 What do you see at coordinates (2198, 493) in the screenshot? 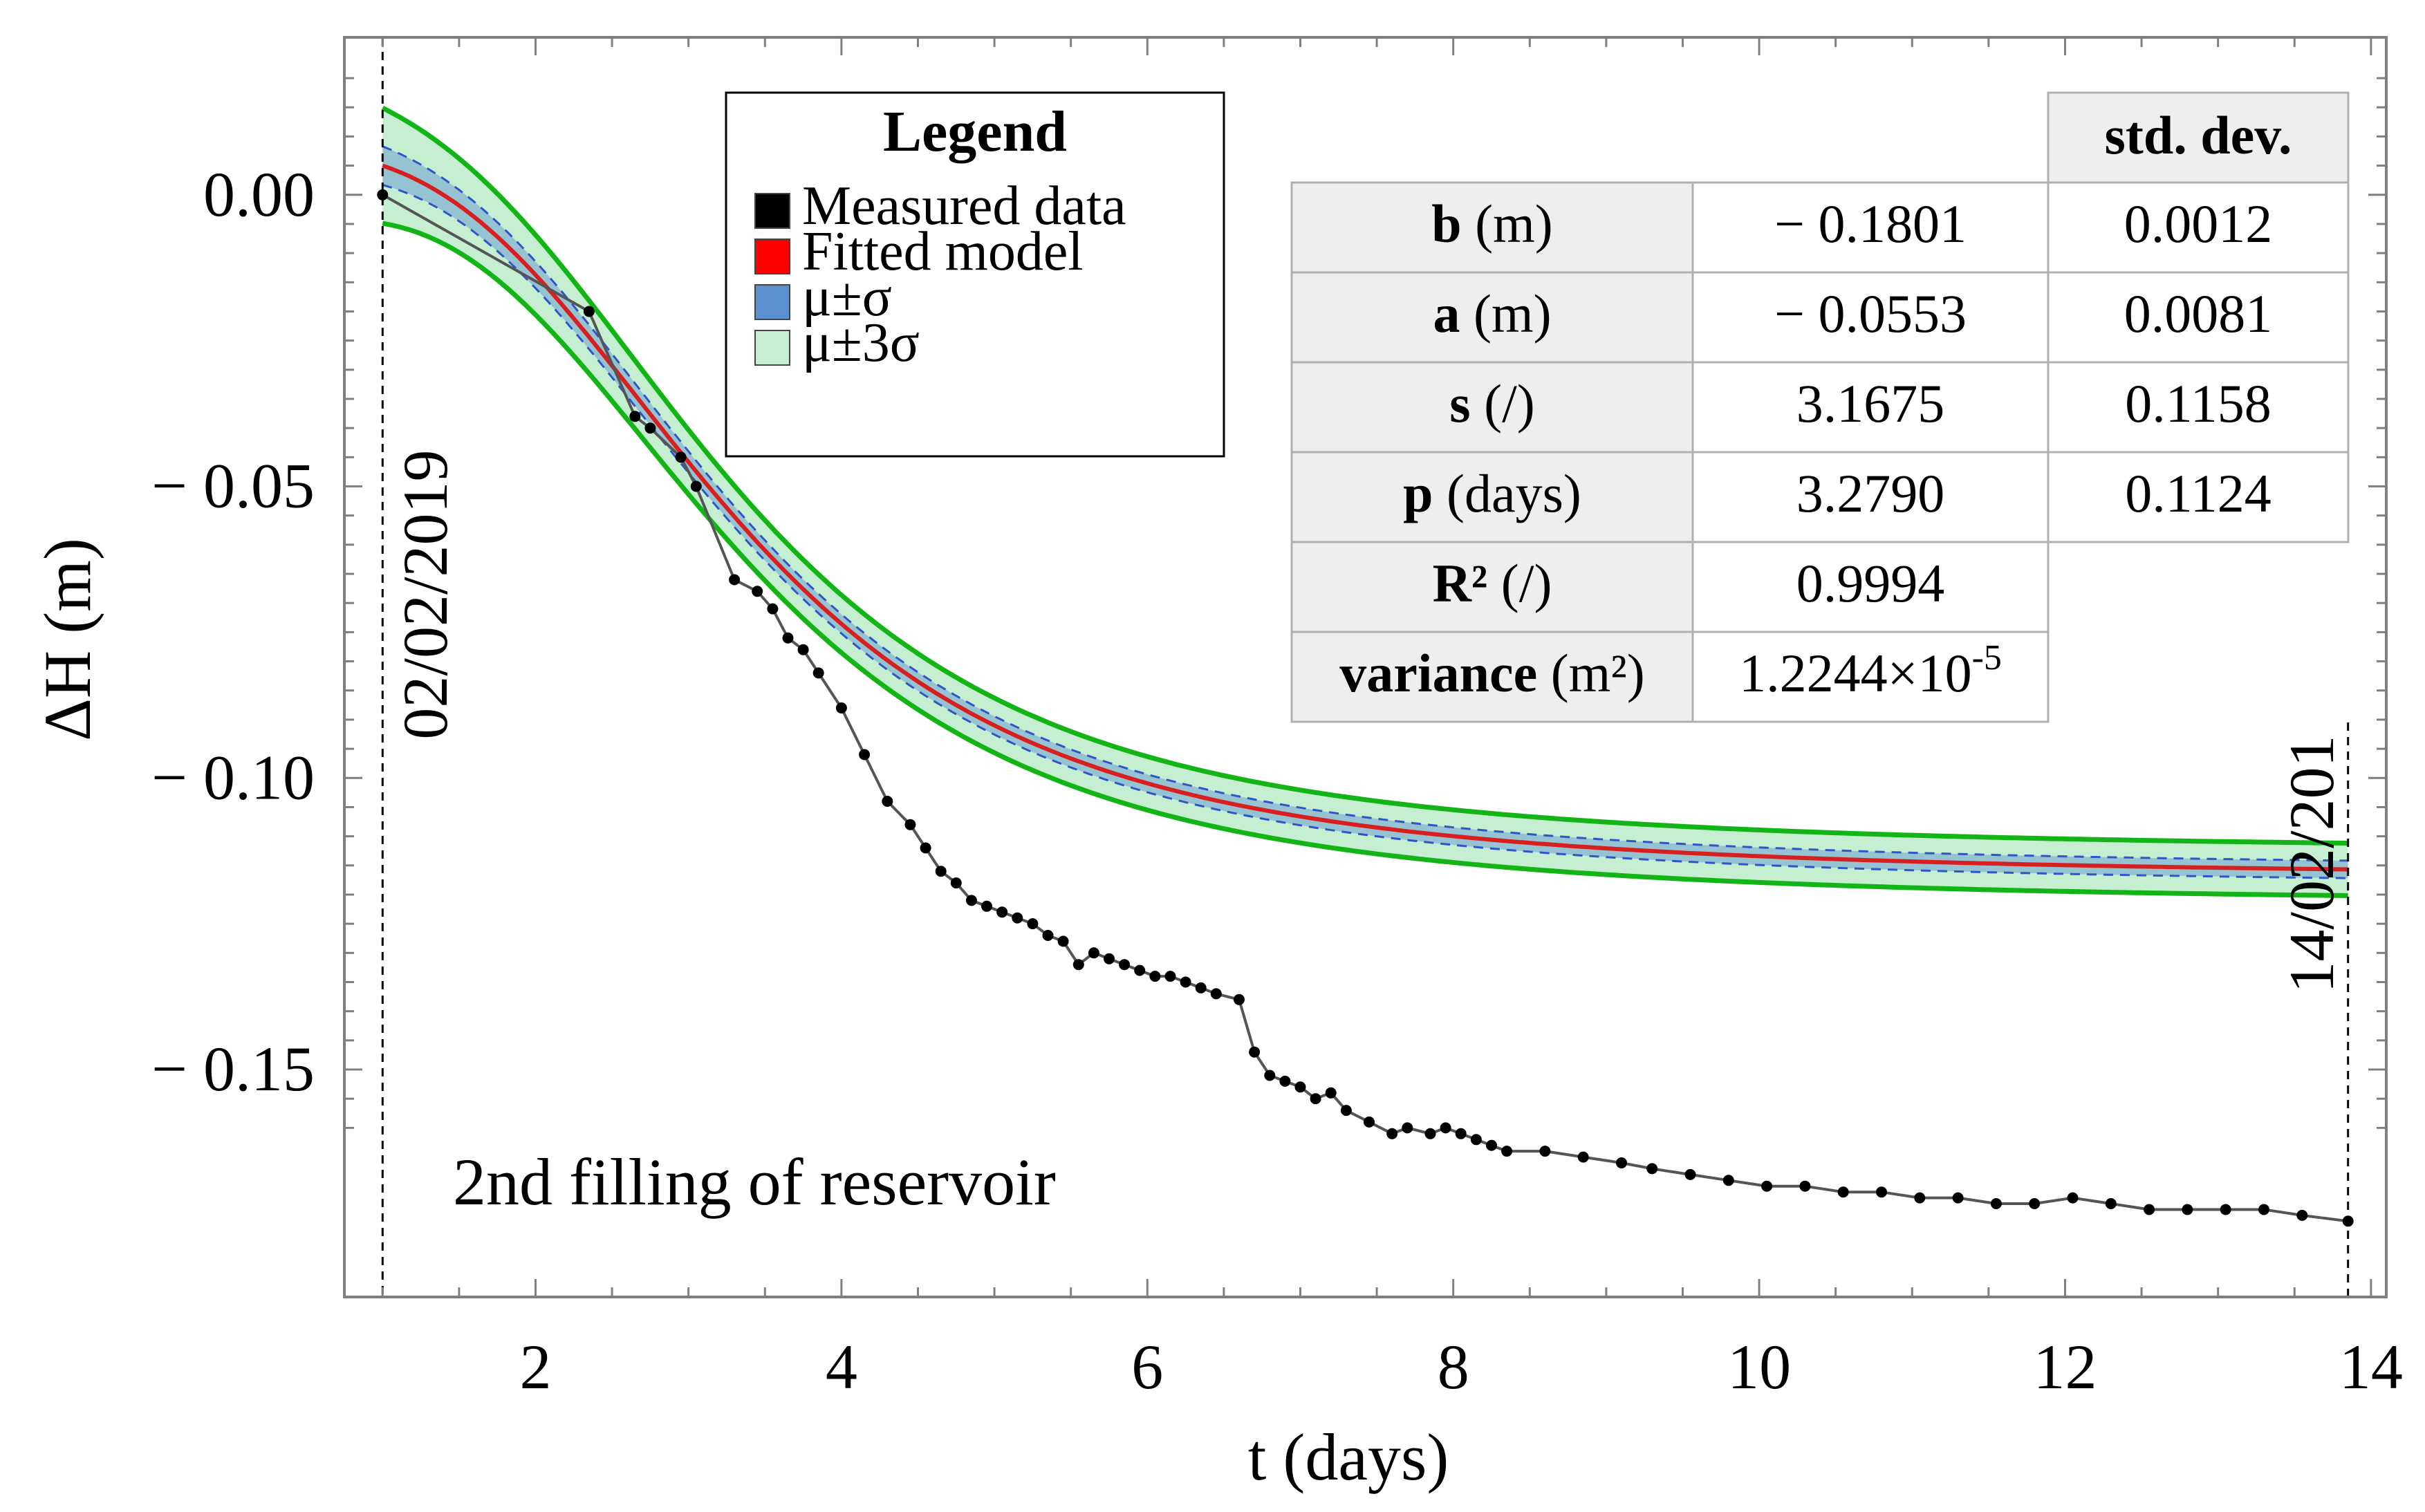
I see `table-std: 0.1124` at bounding box center [2198, 493].